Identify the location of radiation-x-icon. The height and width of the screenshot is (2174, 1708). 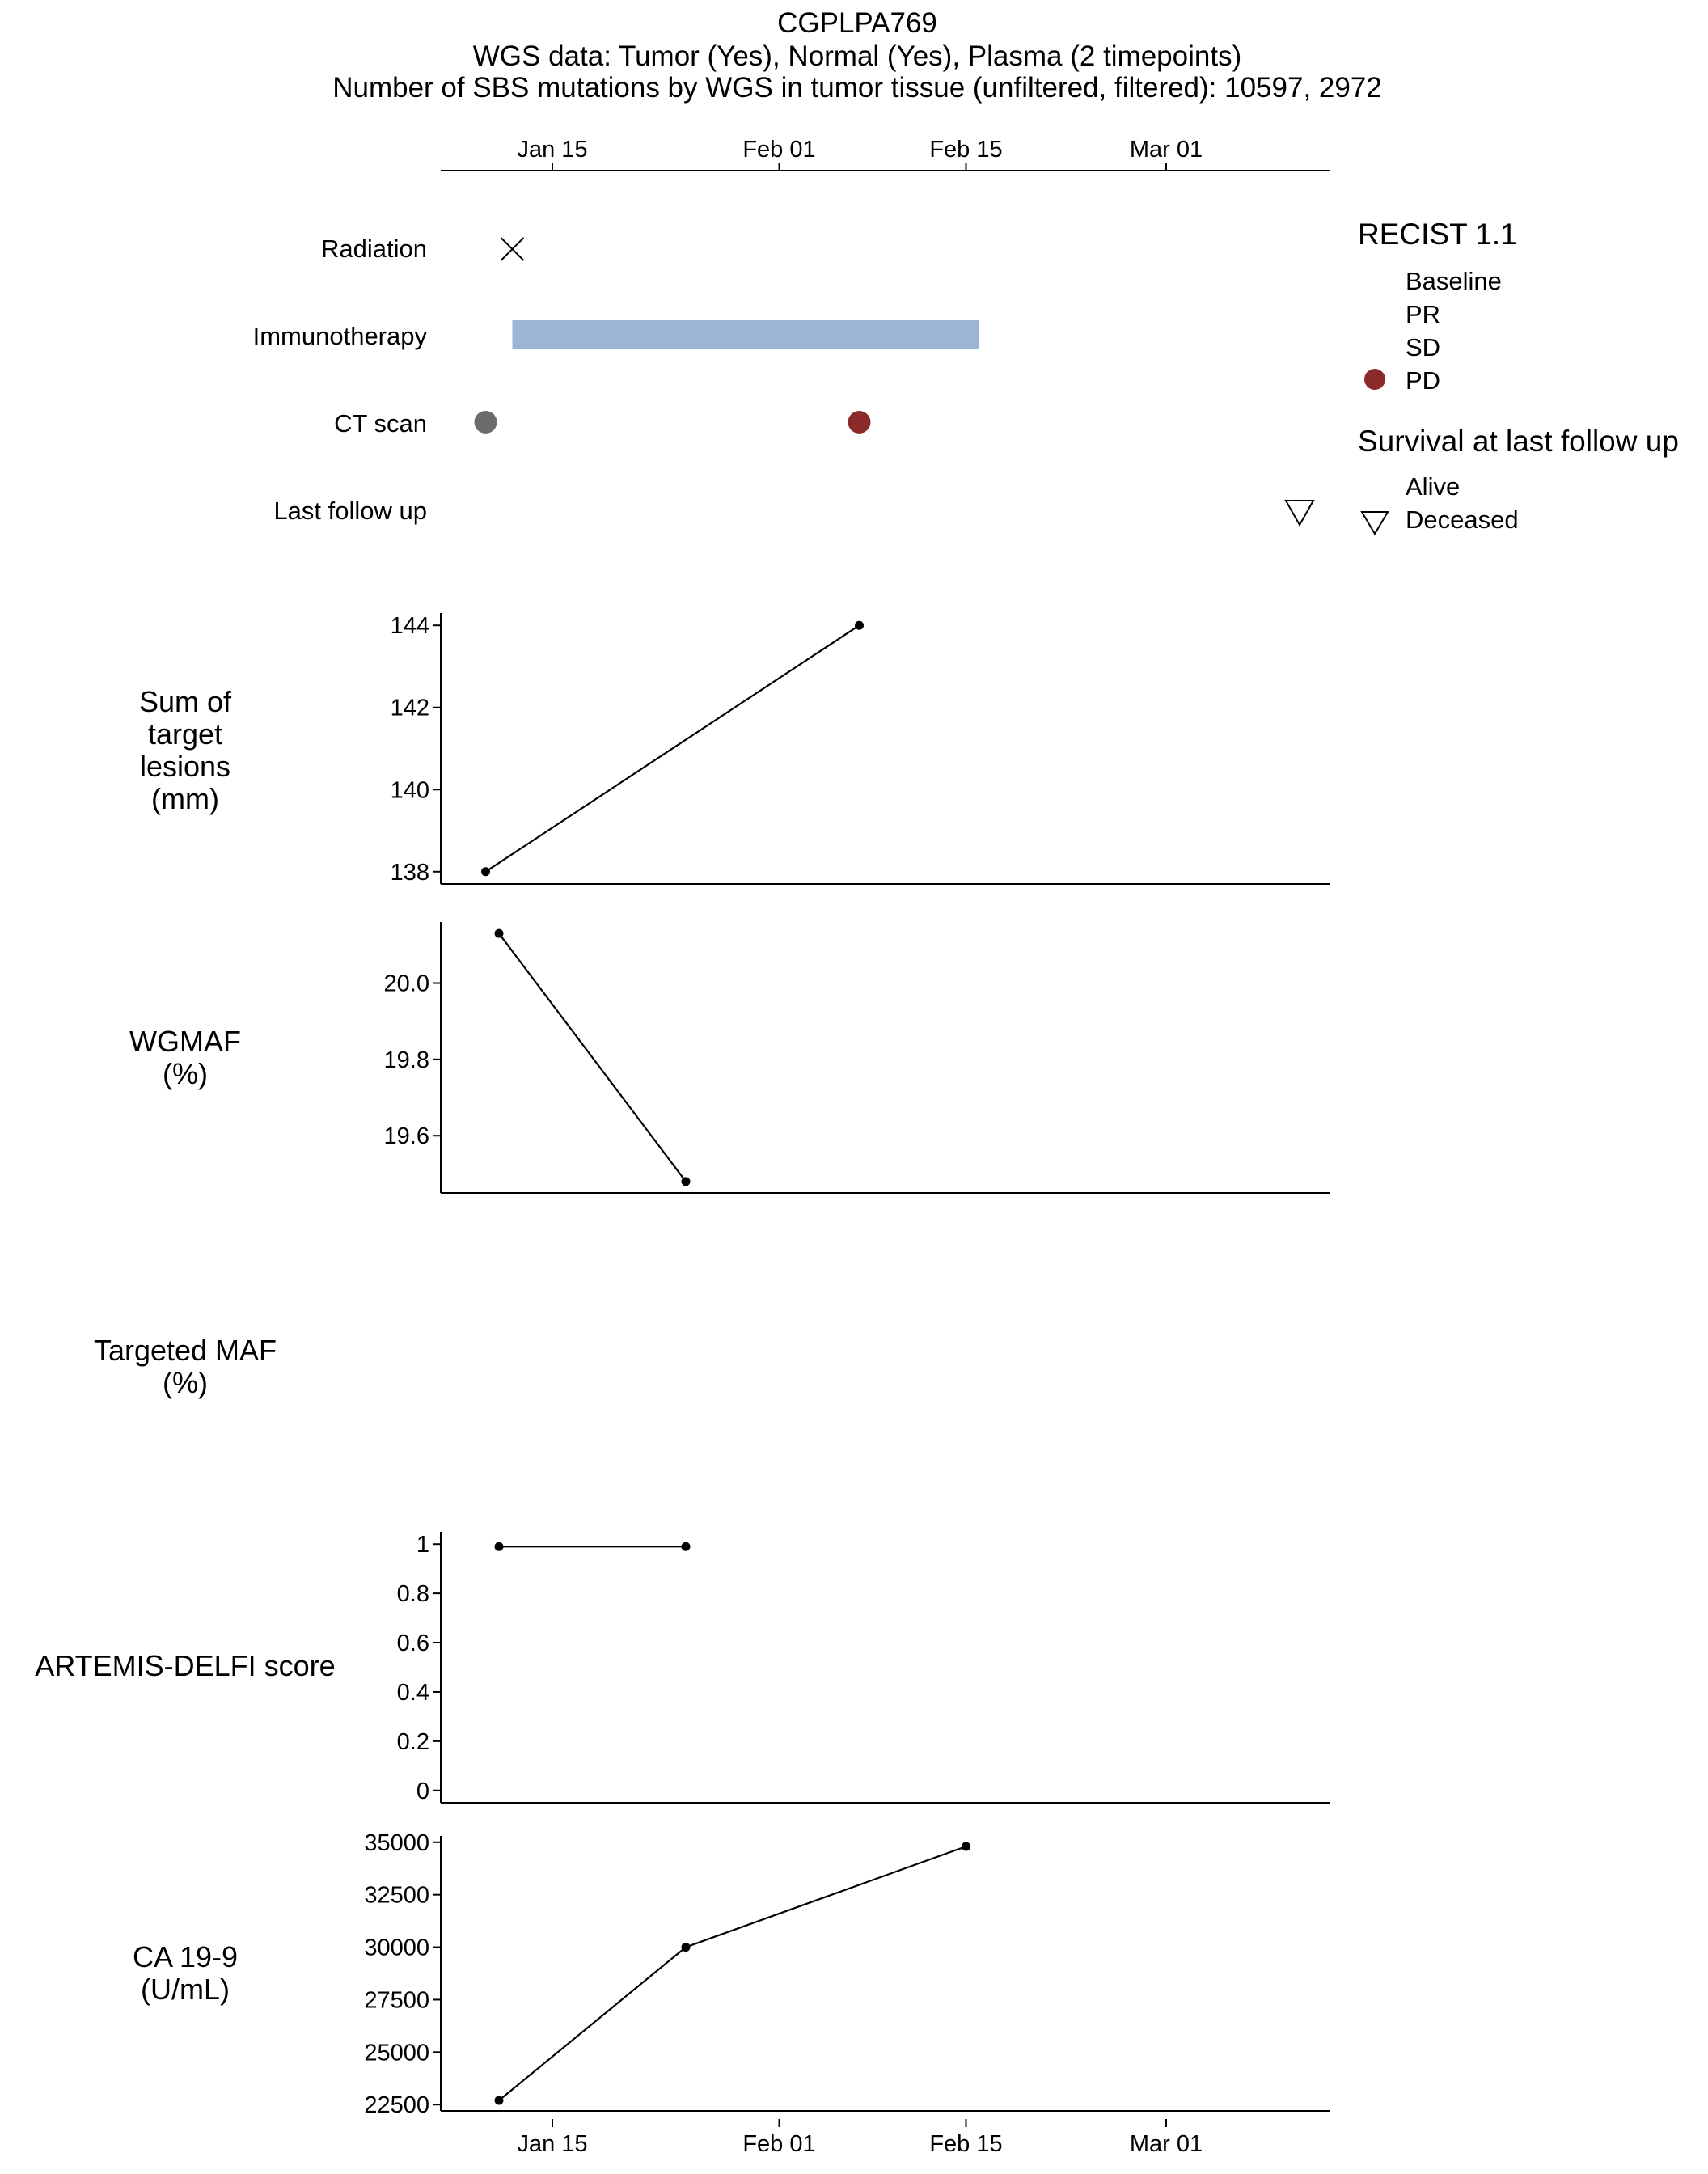
(512, 249).